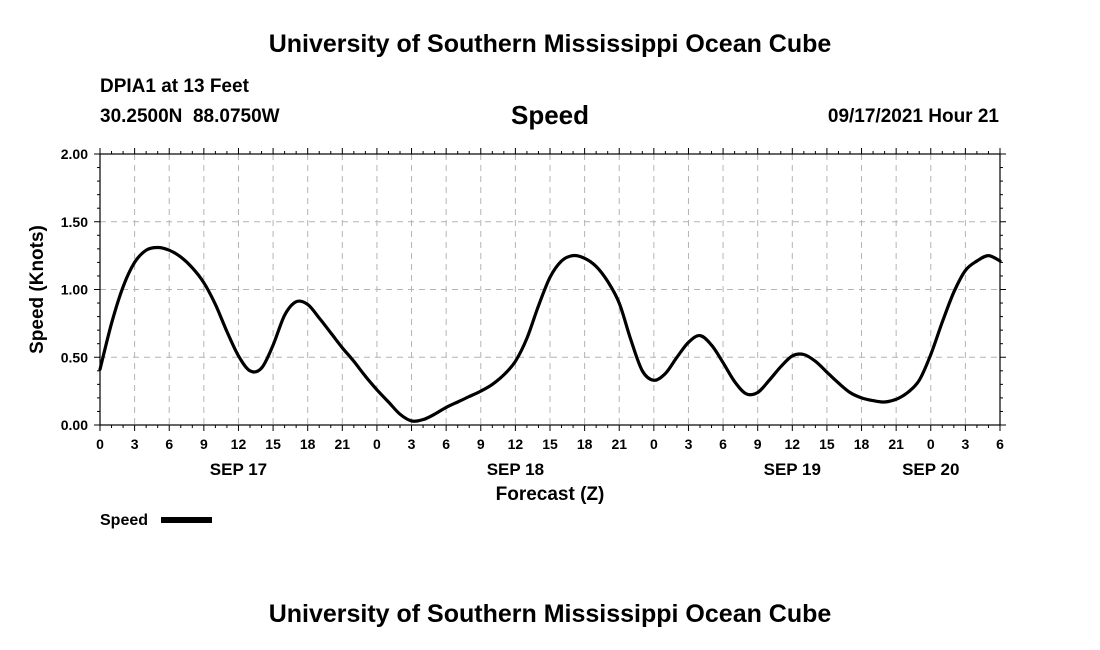 Image resolution: width=1100 pixels, height=650 pixels. What do you see at coordinates (238, 469) in the screenshot?
I see `day-label: SEP 17` at bounding box center [238, 469].